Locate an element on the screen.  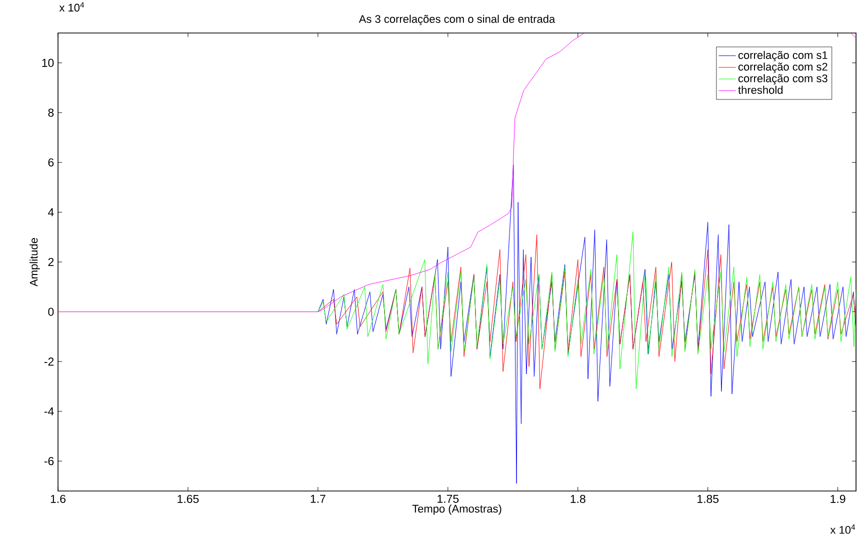
x-tick-label: 1.75 is located at coordinates (448, 498).